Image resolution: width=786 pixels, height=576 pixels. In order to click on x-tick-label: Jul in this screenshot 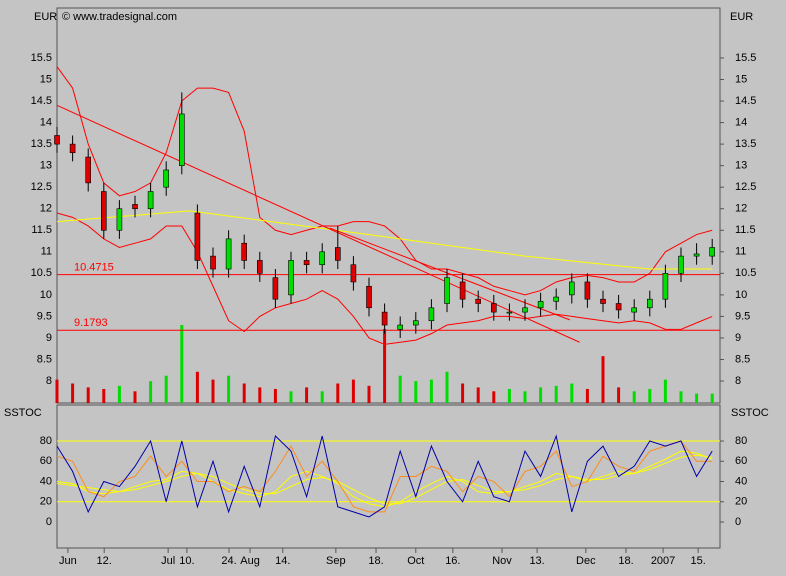, I will do `click(168, 561)`.